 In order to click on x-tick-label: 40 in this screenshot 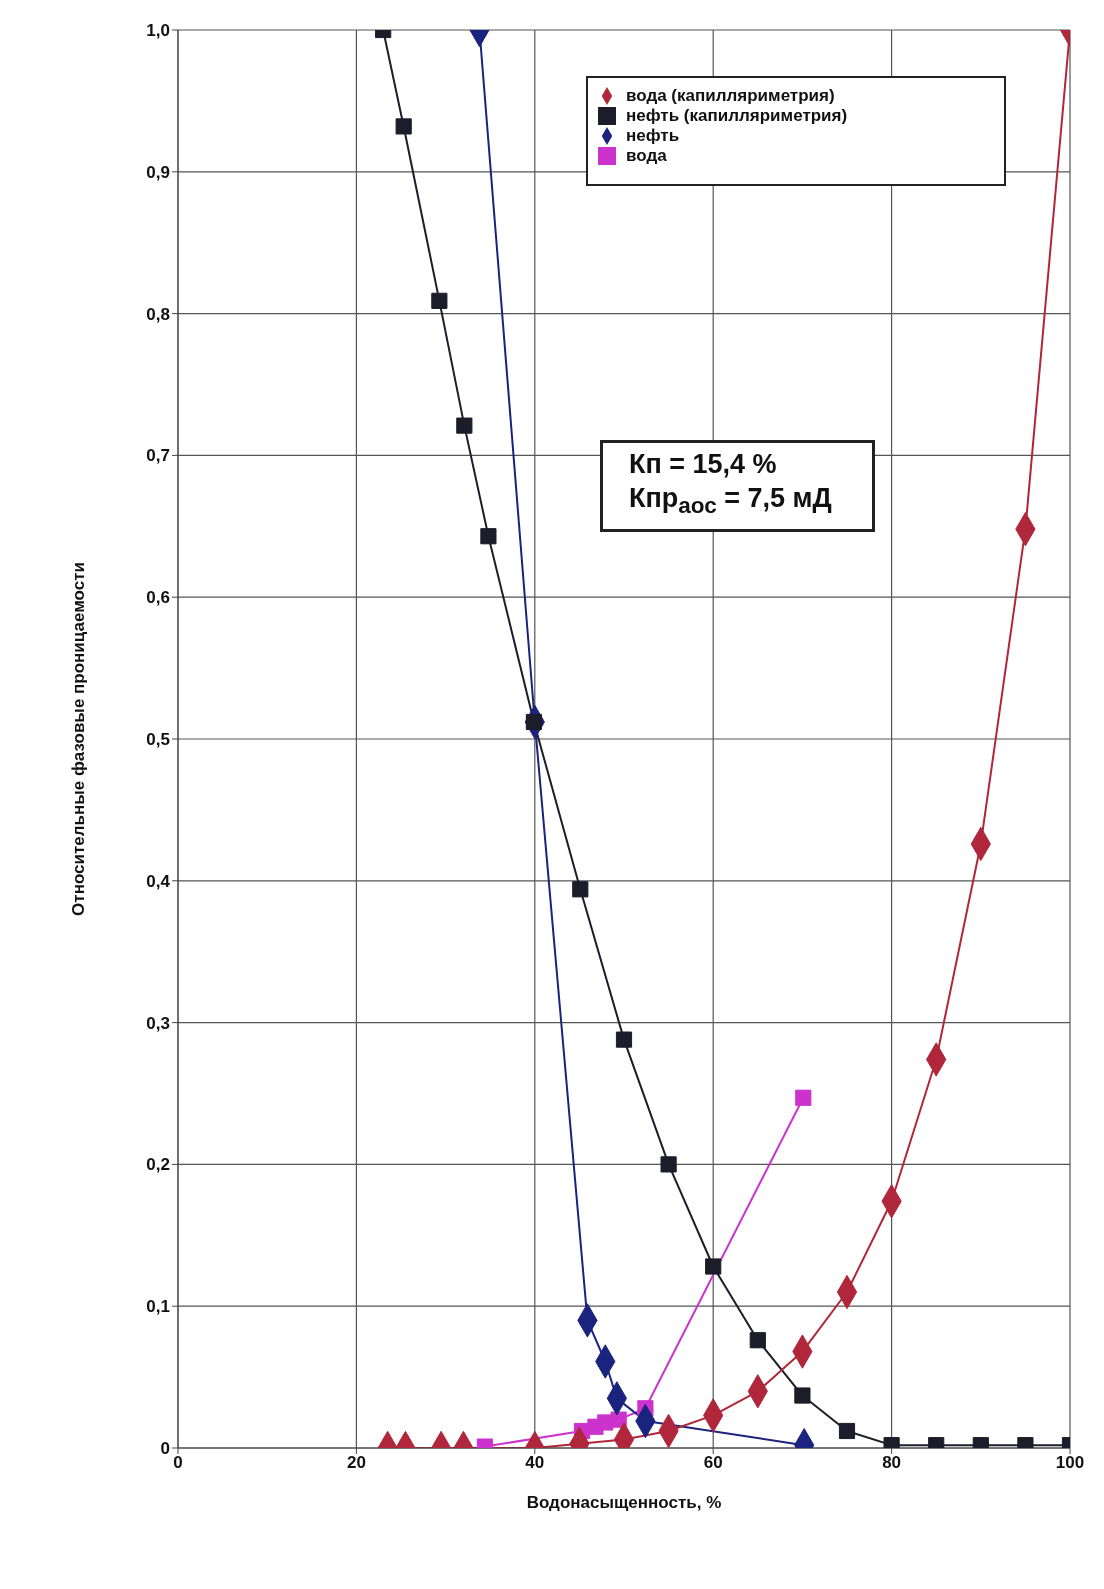, I will do `click(535, 1463)`.